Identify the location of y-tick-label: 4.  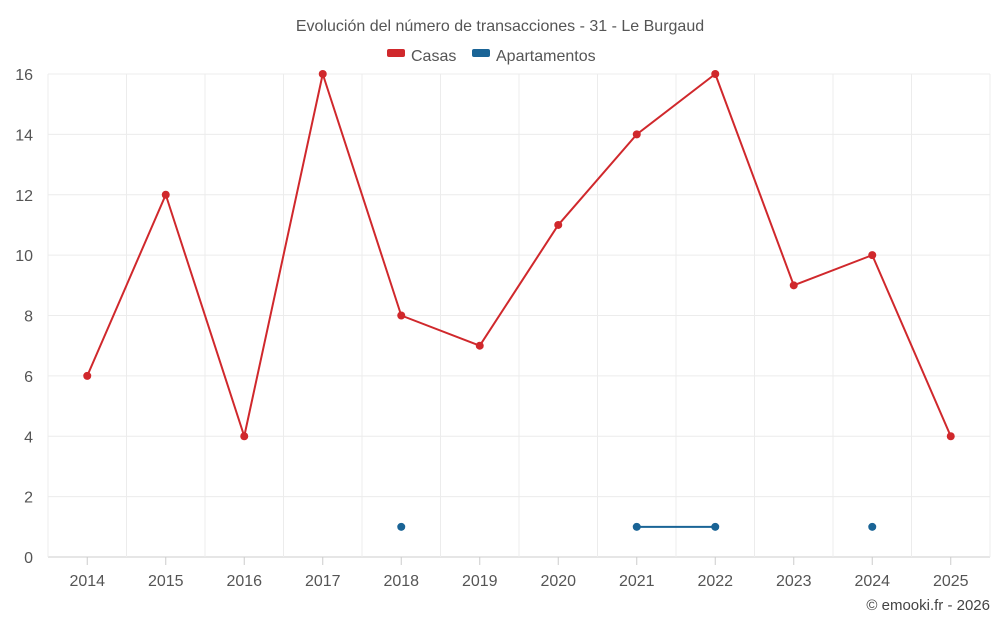
(28, 437).